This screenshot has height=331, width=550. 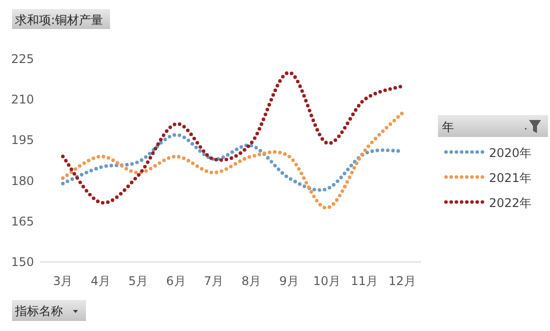 I want to click on y-tick-label: 225, so click(x=22, y=59).